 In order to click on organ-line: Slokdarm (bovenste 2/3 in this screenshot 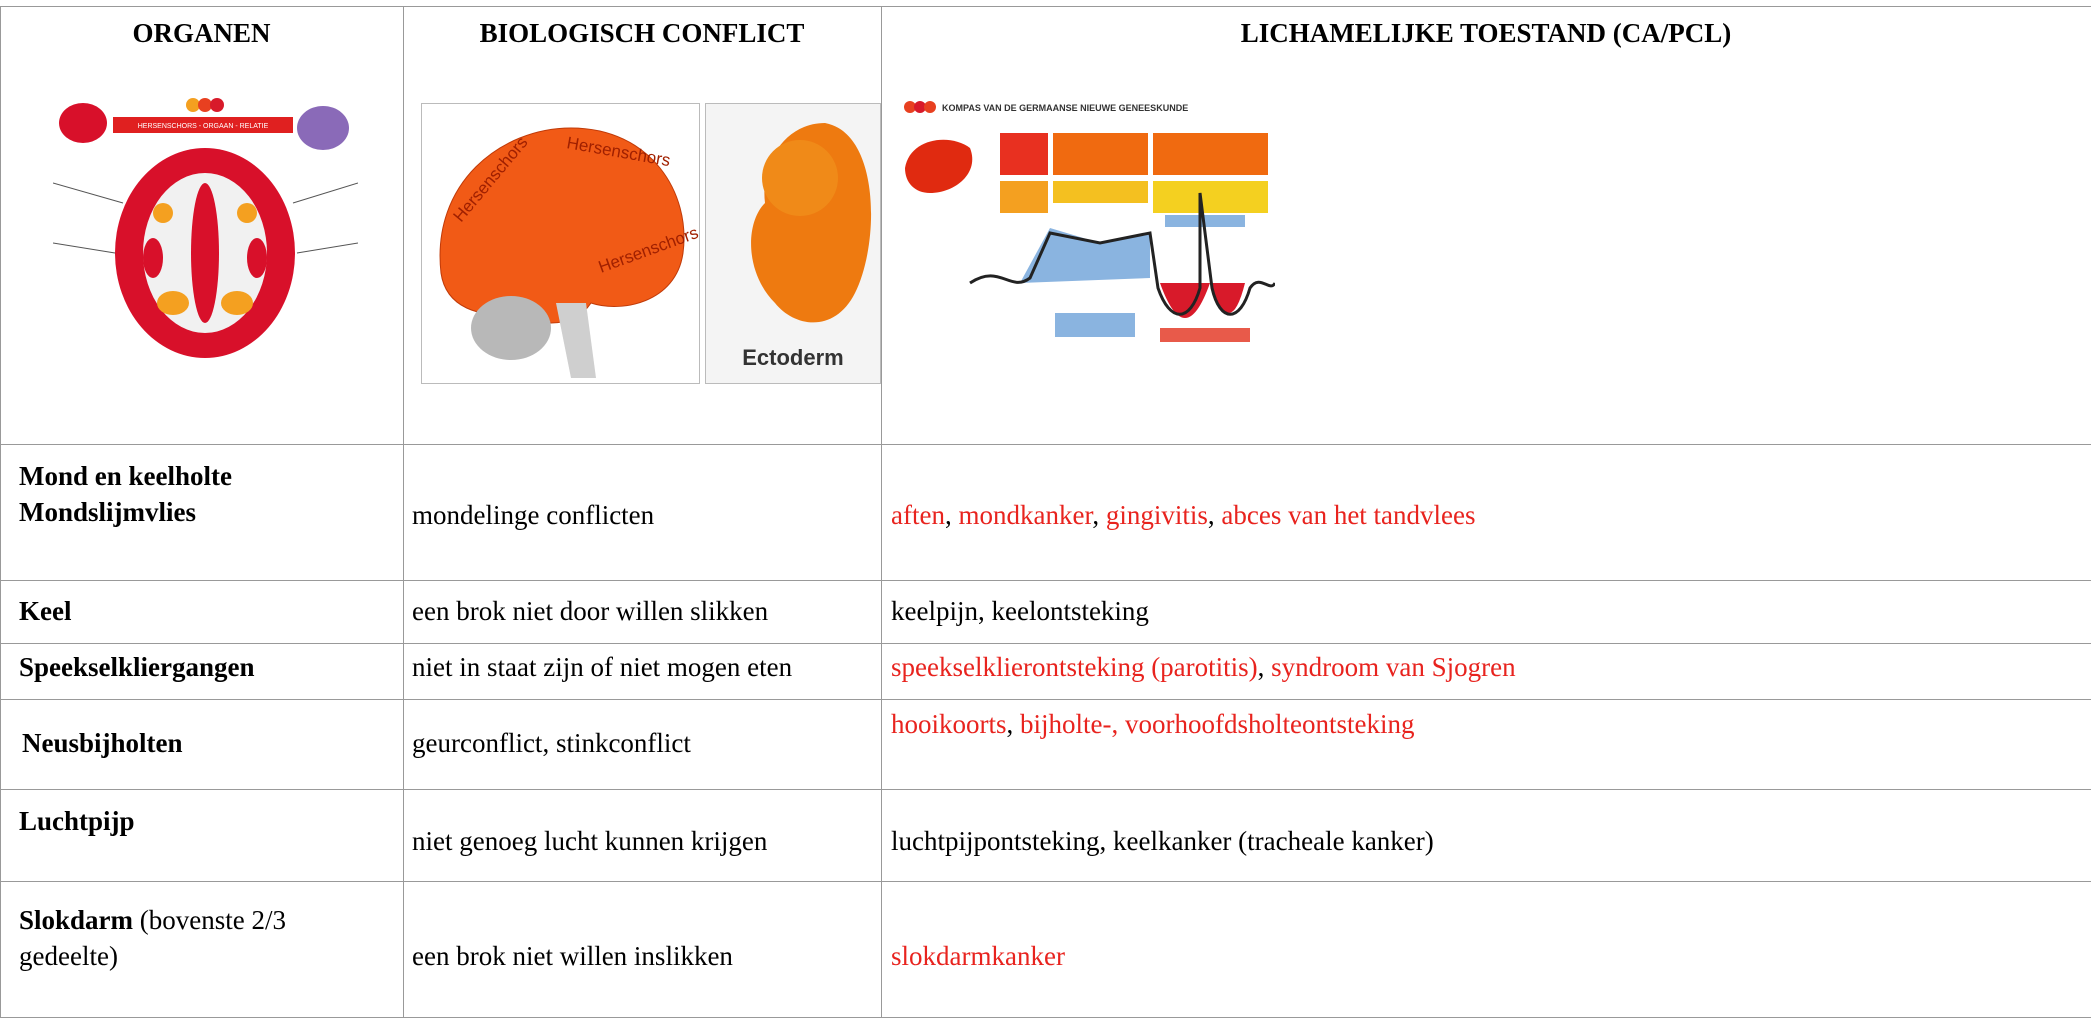, I will do `click(152, 920)`.